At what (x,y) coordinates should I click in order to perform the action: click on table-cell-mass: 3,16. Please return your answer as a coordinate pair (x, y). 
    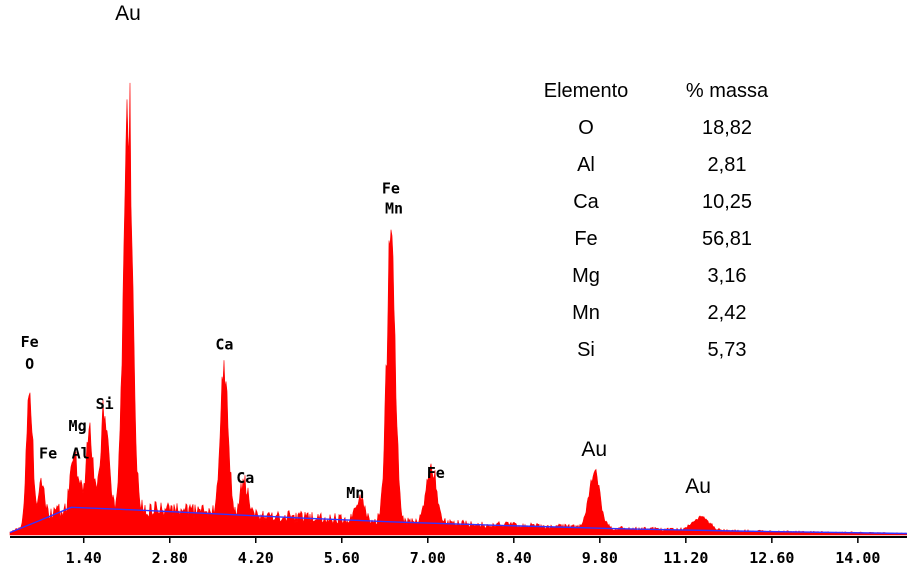
    Looking at the image, I should click on (727, 276).